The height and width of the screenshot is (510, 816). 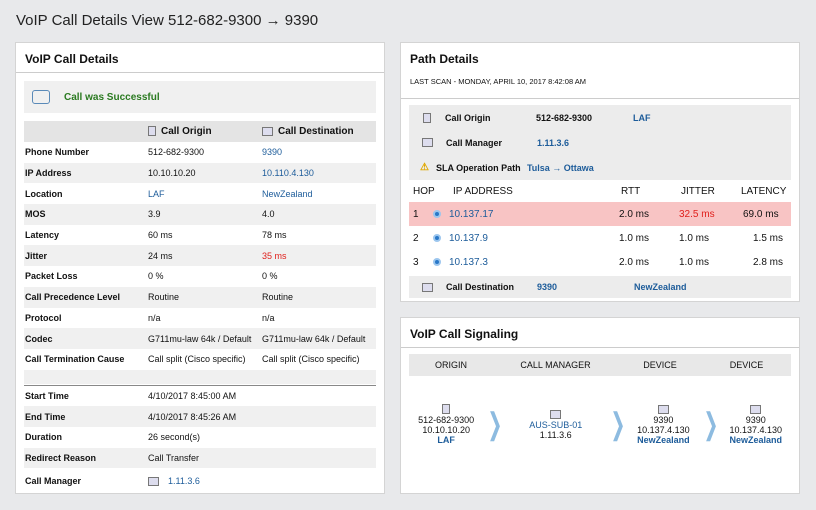 I want to click on signaling-header: ORIGIN CALL MANAGER DEVICE DEVICE, so click(x=600, y=365).